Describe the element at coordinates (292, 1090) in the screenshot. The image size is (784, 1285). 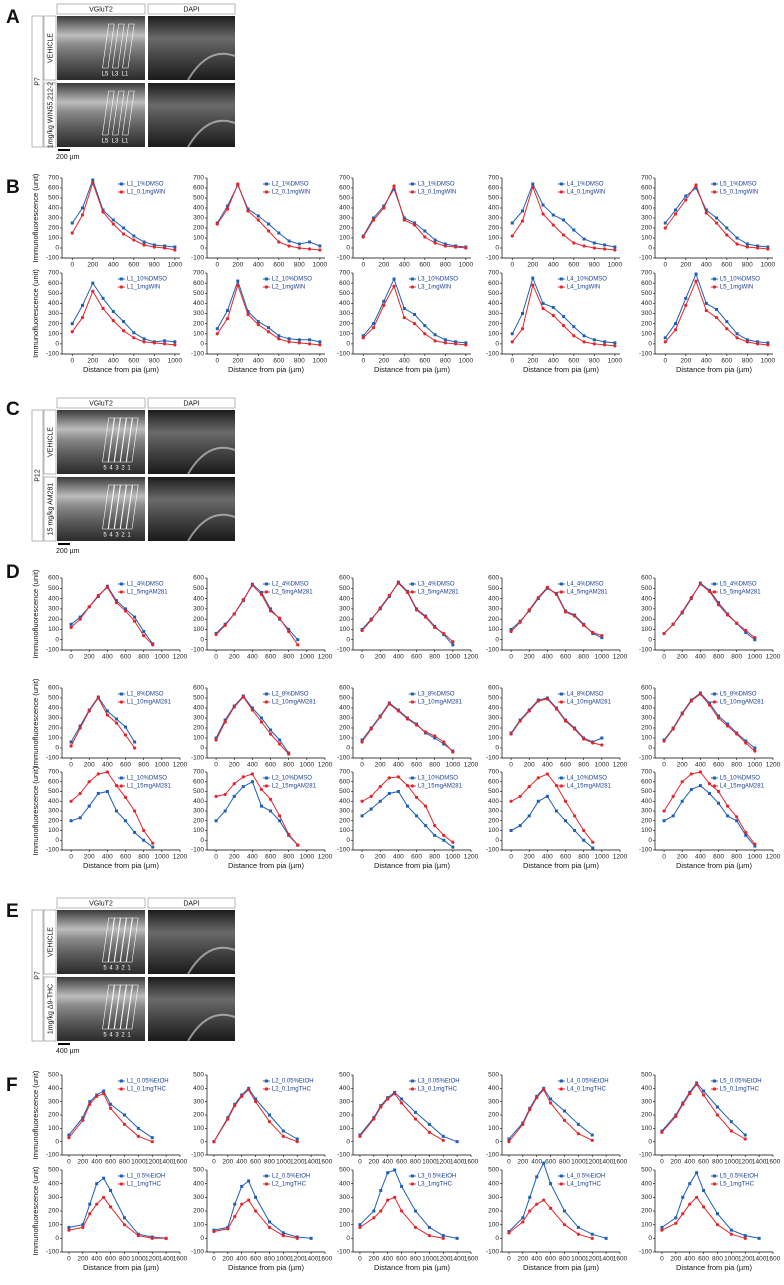
I see `legend-label: L2_0.1mgTHC` at that location.